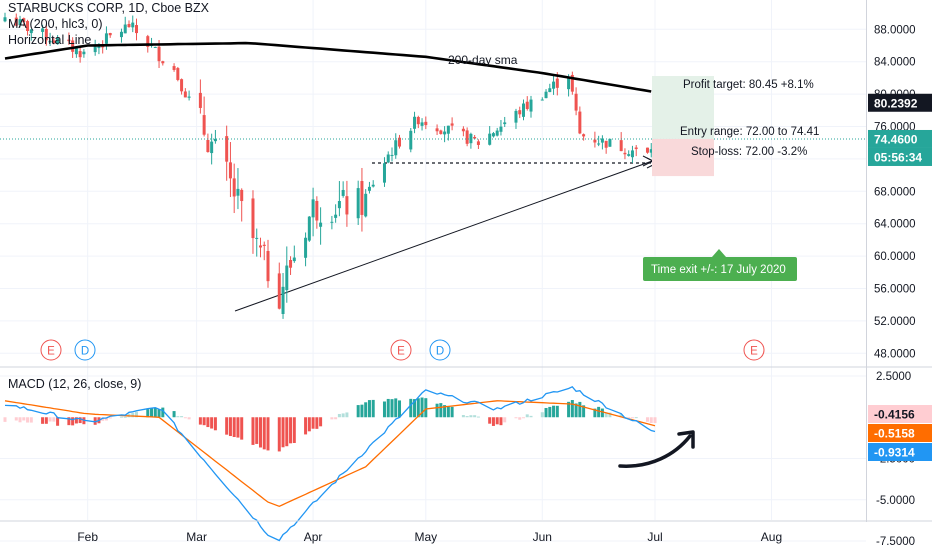 The height and width of the screenshot is (555, 932). Describe the element at coordinates (893, 377) in the screenshot. I see `macd-tick-label: 2.5000` at that location.